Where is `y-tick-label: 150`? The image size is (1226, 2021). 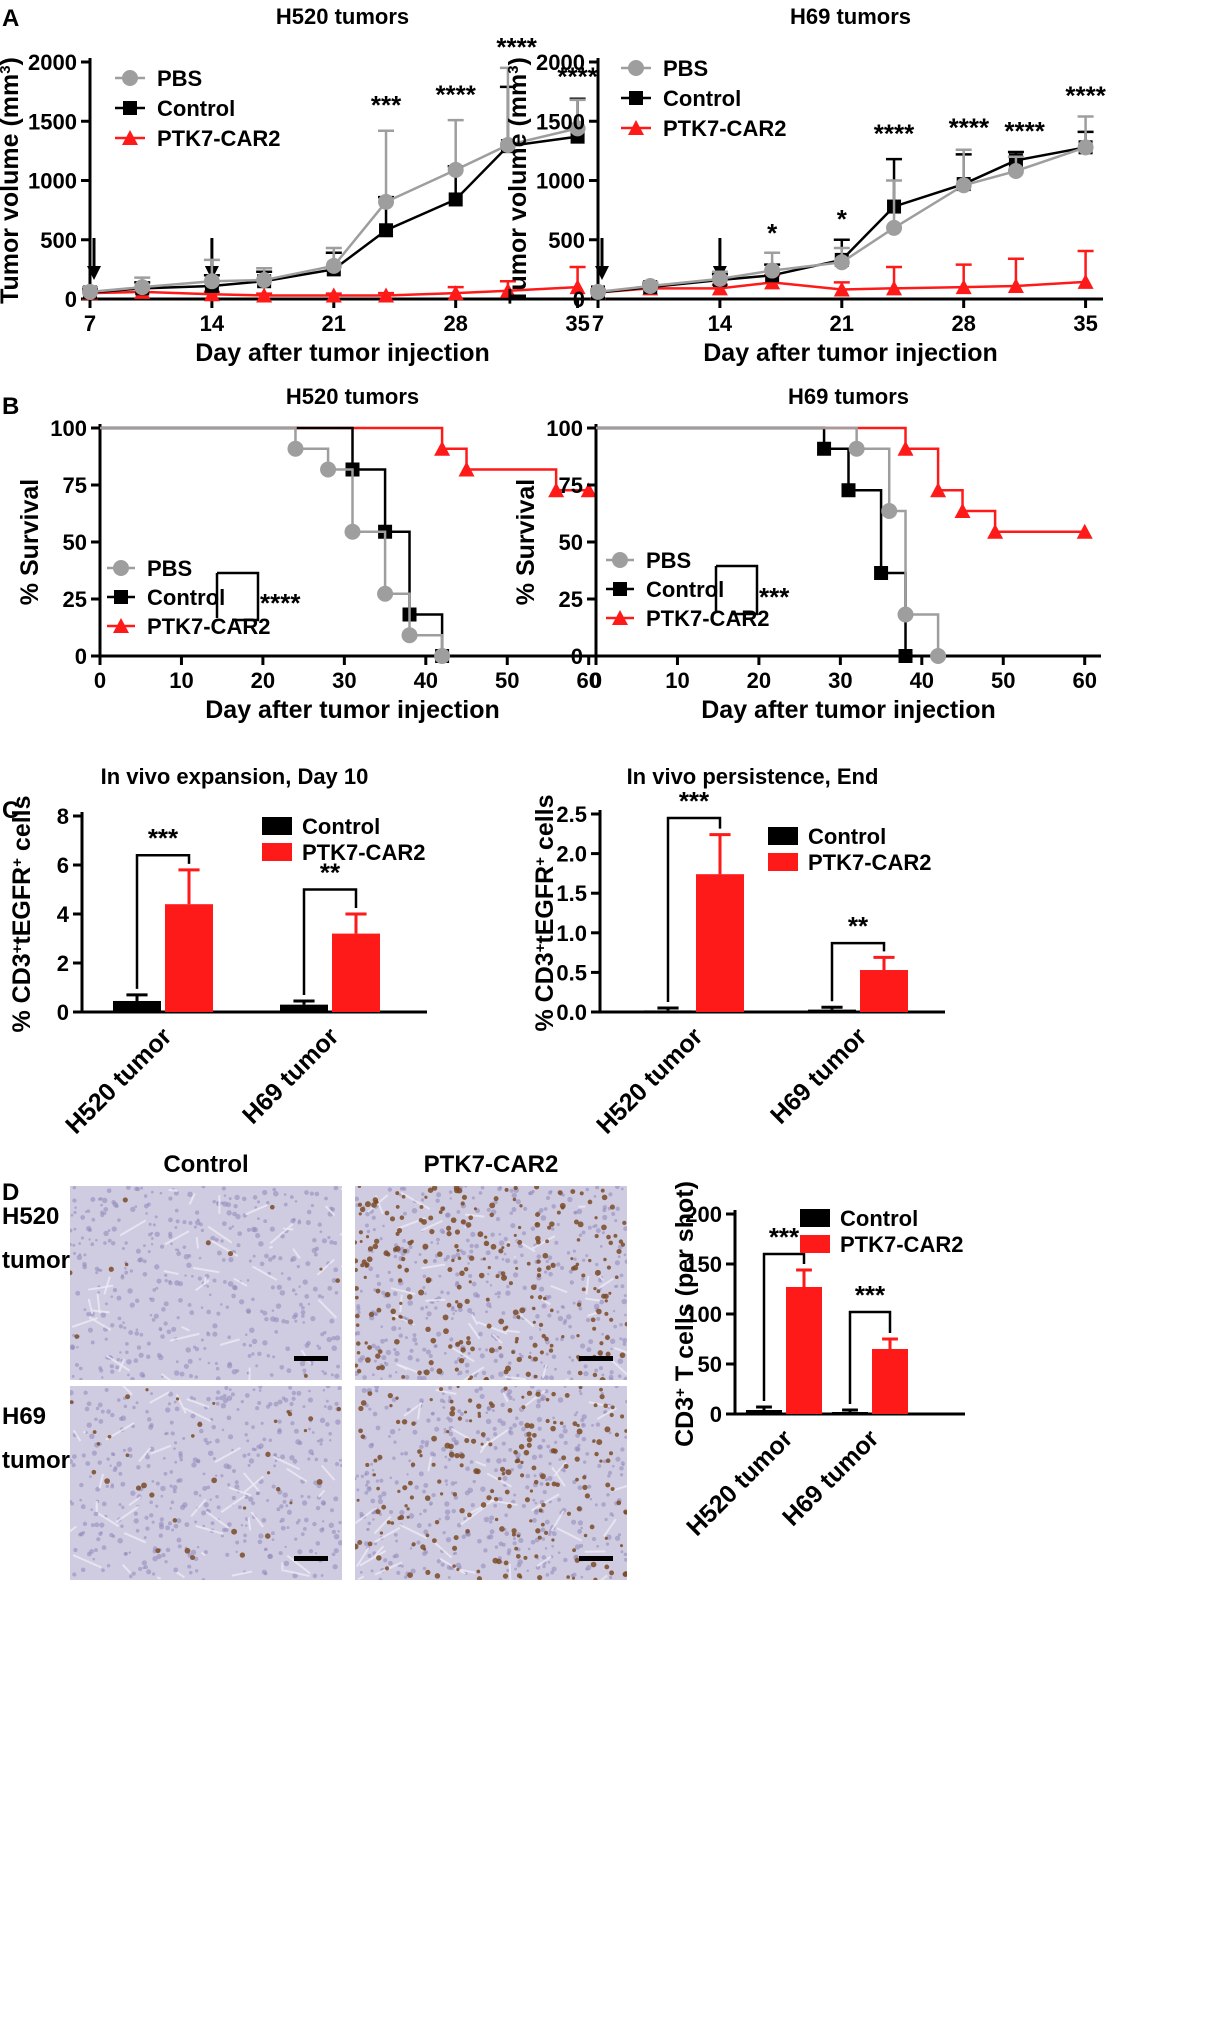
y-tick-label: 150 is located at coordinates (703, 1264).